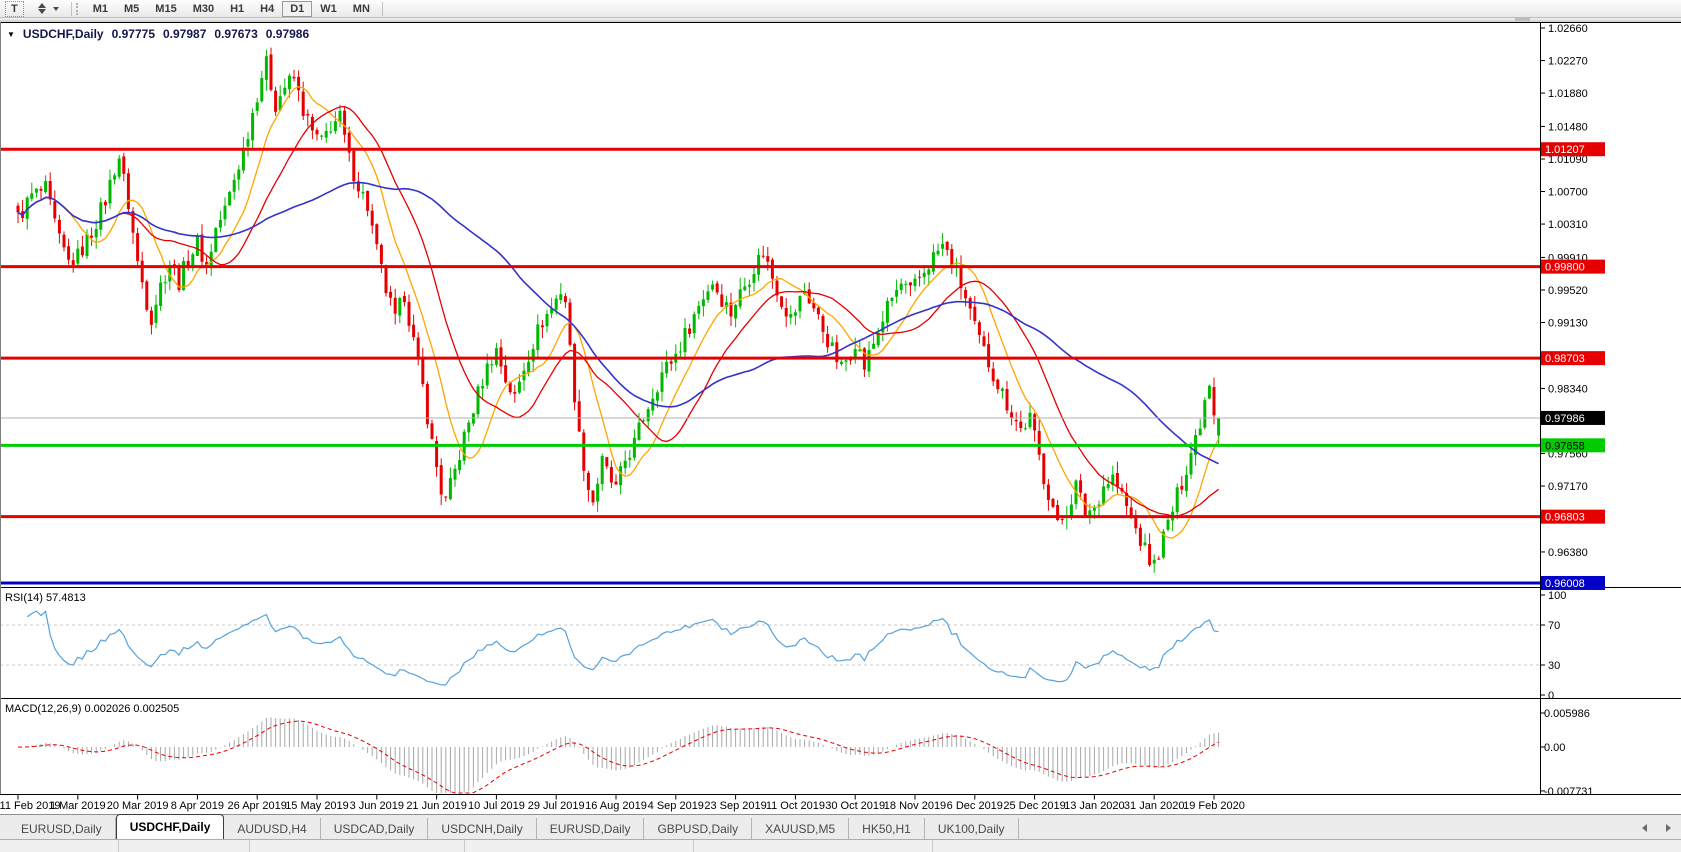 The width and height of the screenshot is (1681, 852). What do you see at coordinates (1551, 696) in the screenshot?
I see `svg-text: 0` at bounding box center [1551, 696].